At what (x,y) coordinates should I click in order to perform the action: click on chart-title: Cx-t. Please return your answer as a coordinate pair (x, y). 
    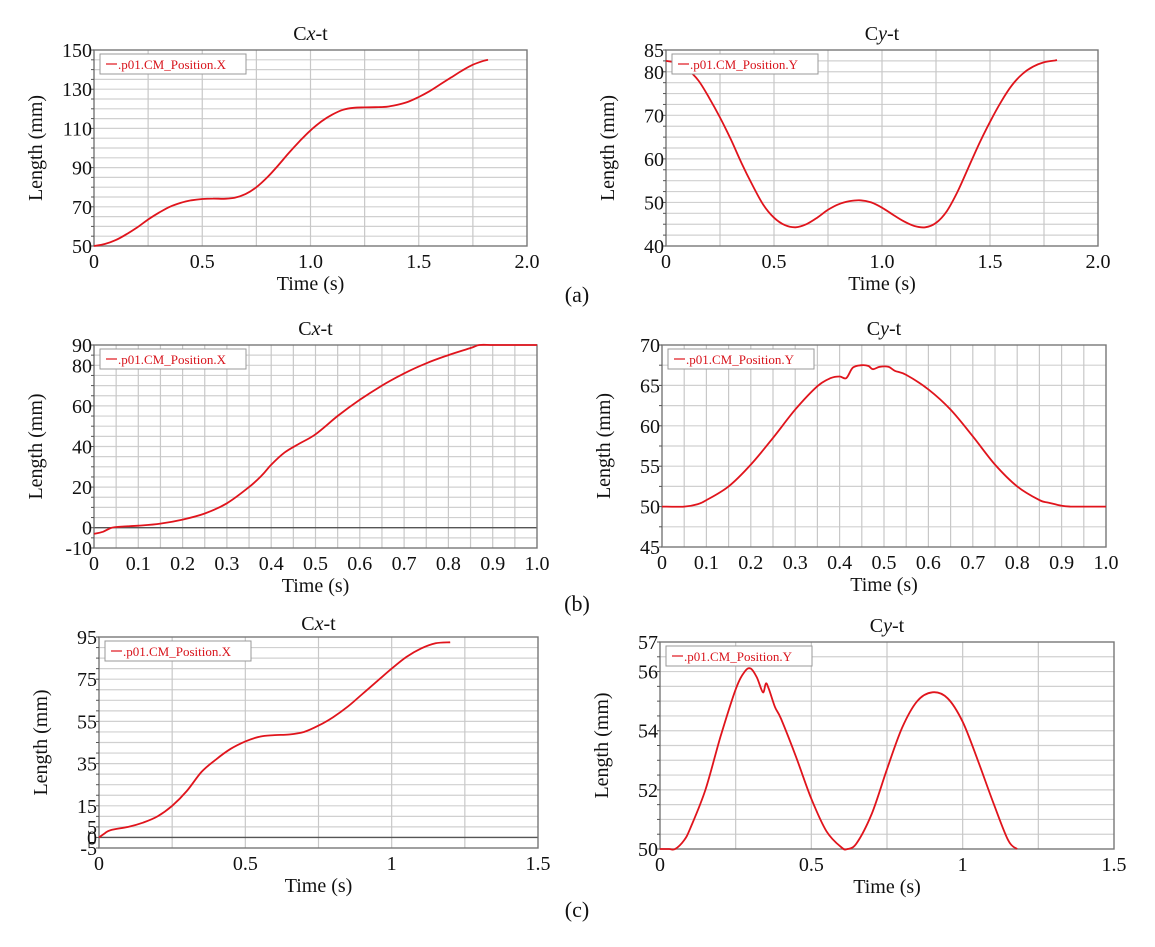
    Looking at the image, I should click on (318, 624).